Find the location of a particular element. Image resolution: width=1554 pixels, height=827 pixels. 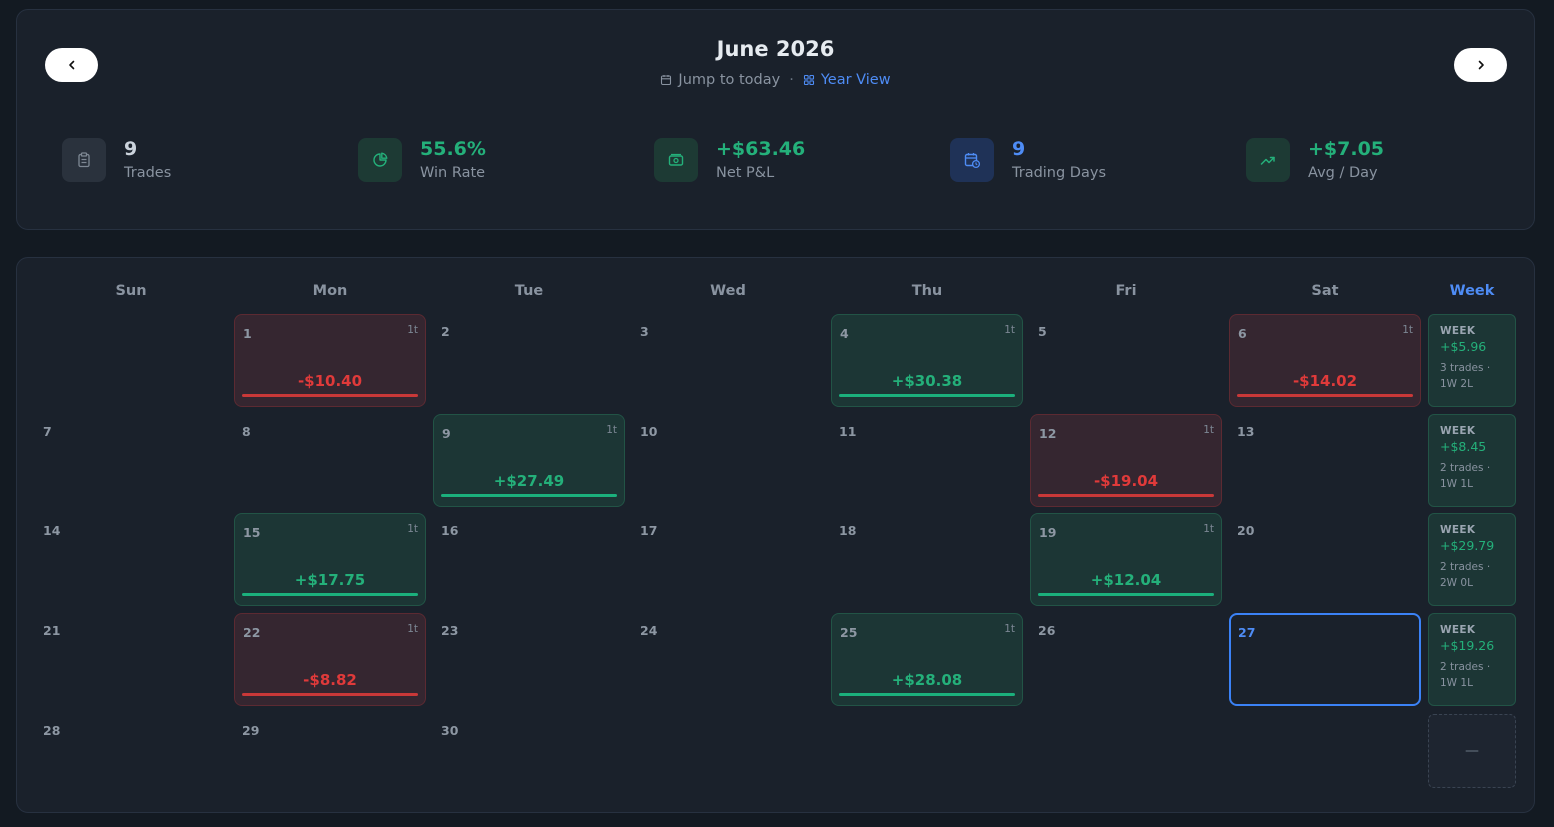

day-number: 23 is located at coordinates (450, 630).